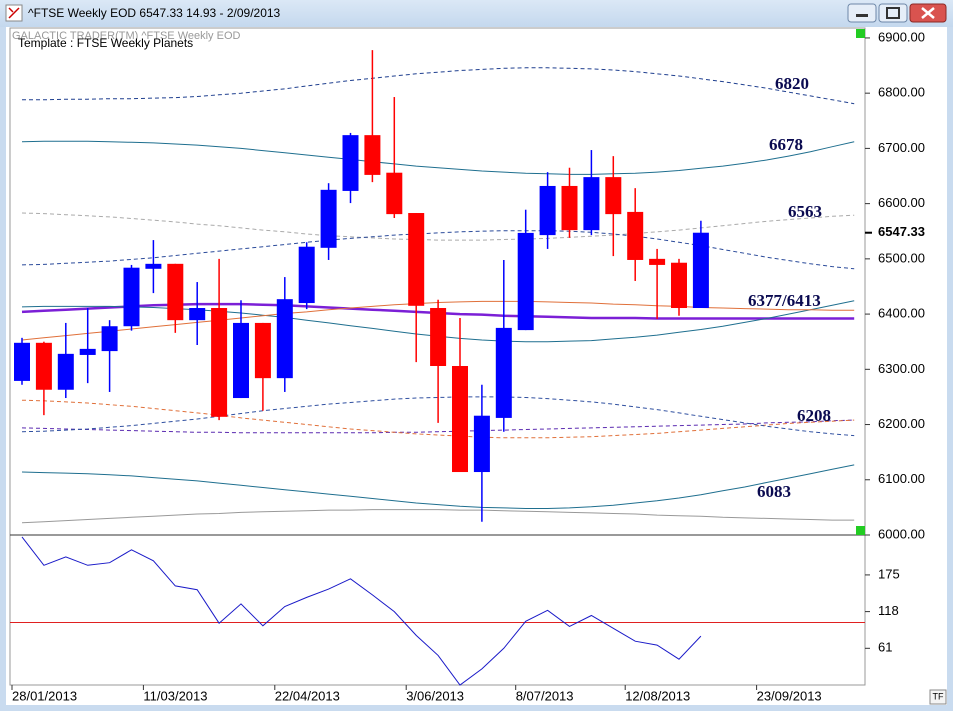 The height and width of the screenshot is (716, 953). Describe the element at coordinates (901, 202) in the screenshot. I see `y-tick-label: 6600.00` at that location.